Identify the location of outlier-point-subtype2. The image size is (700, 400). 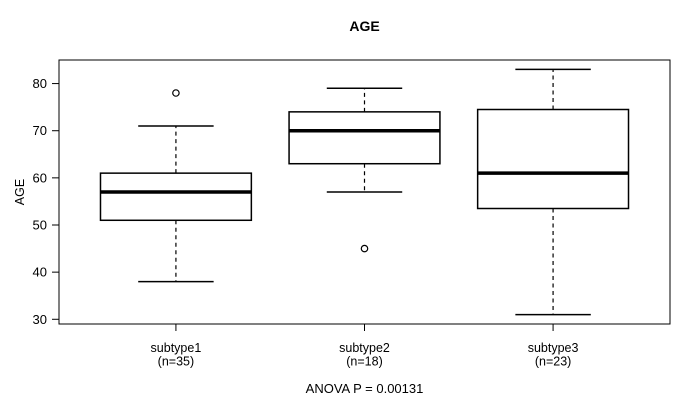
(364, 248).